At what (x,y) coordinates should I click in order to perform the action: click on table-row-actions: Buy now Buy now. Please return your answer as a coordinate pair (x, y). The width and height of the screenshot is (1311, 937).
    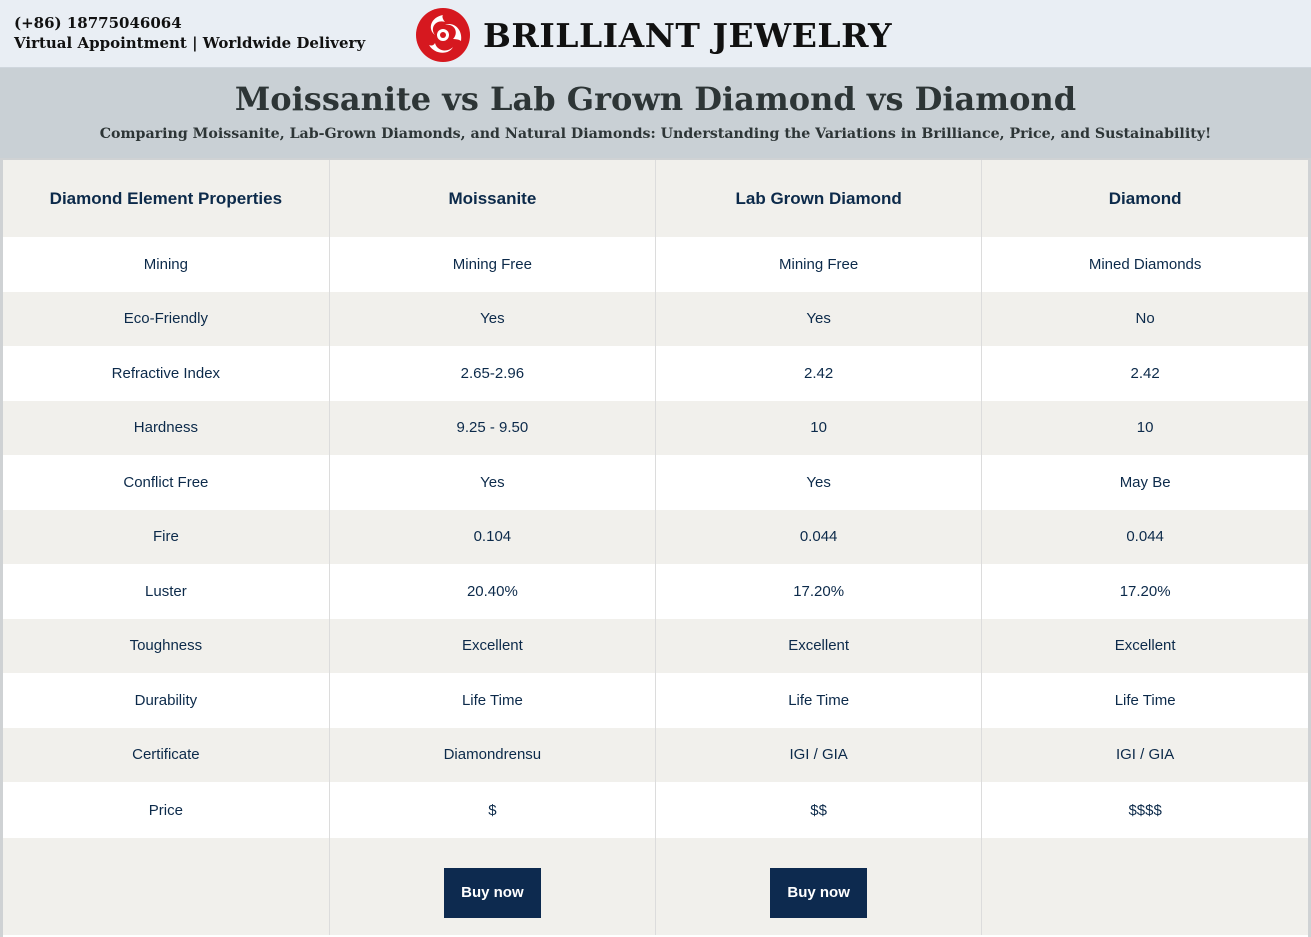
    Looking at the image, I should click on (655, 886).